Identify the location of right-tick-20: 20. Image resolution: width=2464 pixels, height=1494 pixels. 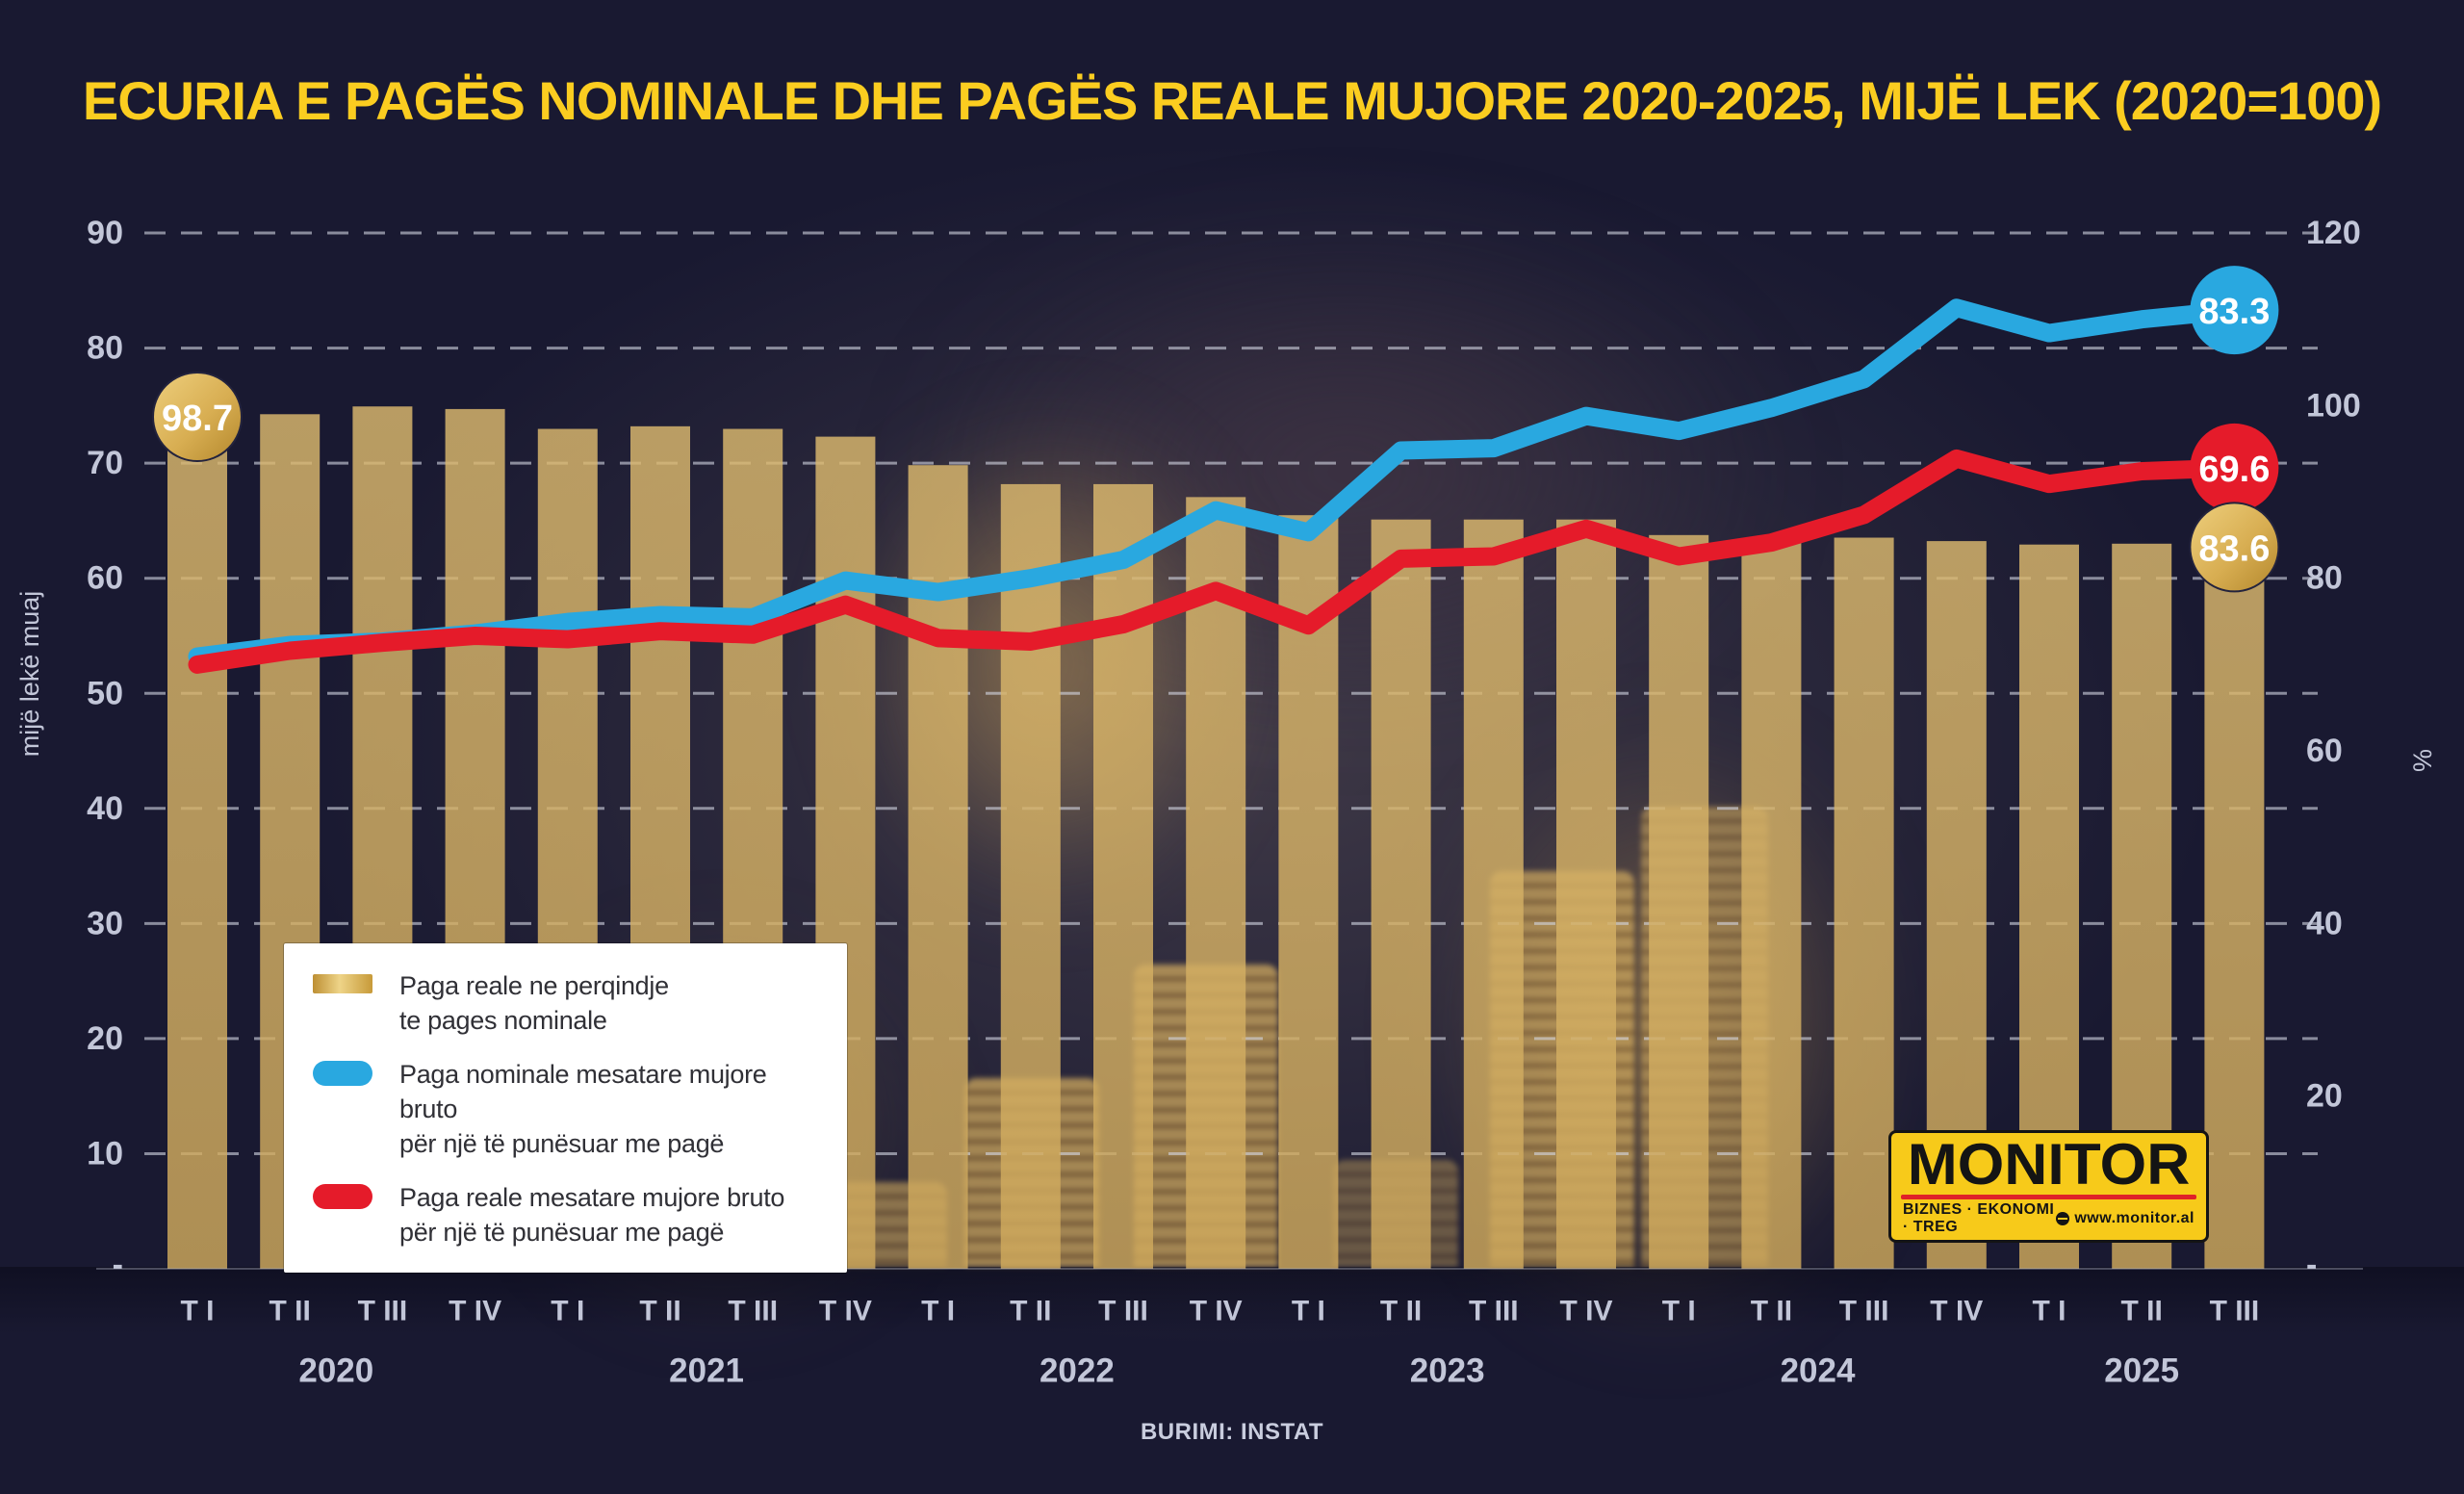
(2324, 1096).